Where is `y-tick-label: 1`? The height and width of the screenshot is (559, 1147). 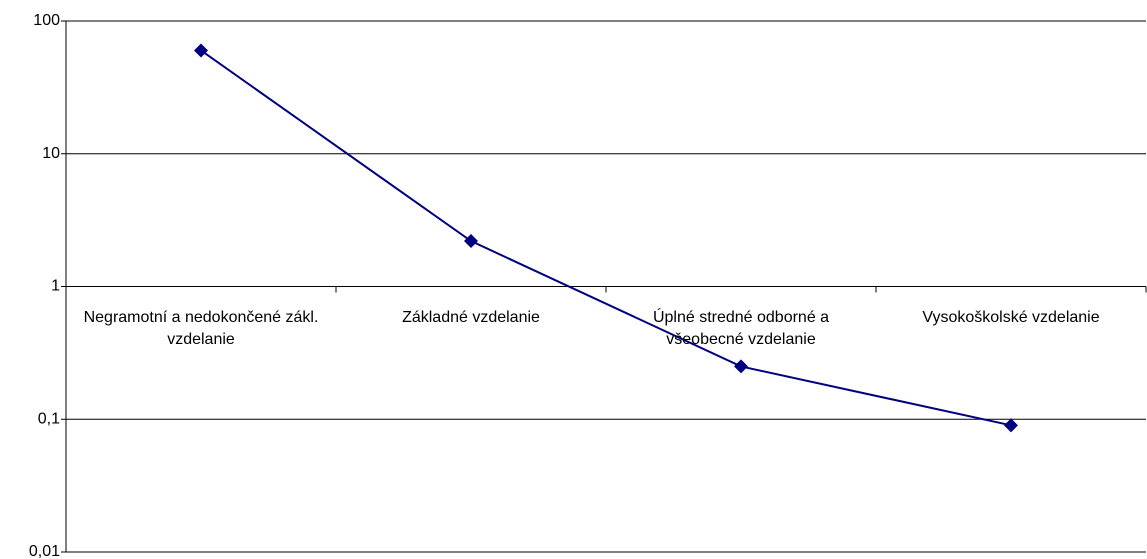
y-tick-label: 1 is located at coordinates (55, 286).